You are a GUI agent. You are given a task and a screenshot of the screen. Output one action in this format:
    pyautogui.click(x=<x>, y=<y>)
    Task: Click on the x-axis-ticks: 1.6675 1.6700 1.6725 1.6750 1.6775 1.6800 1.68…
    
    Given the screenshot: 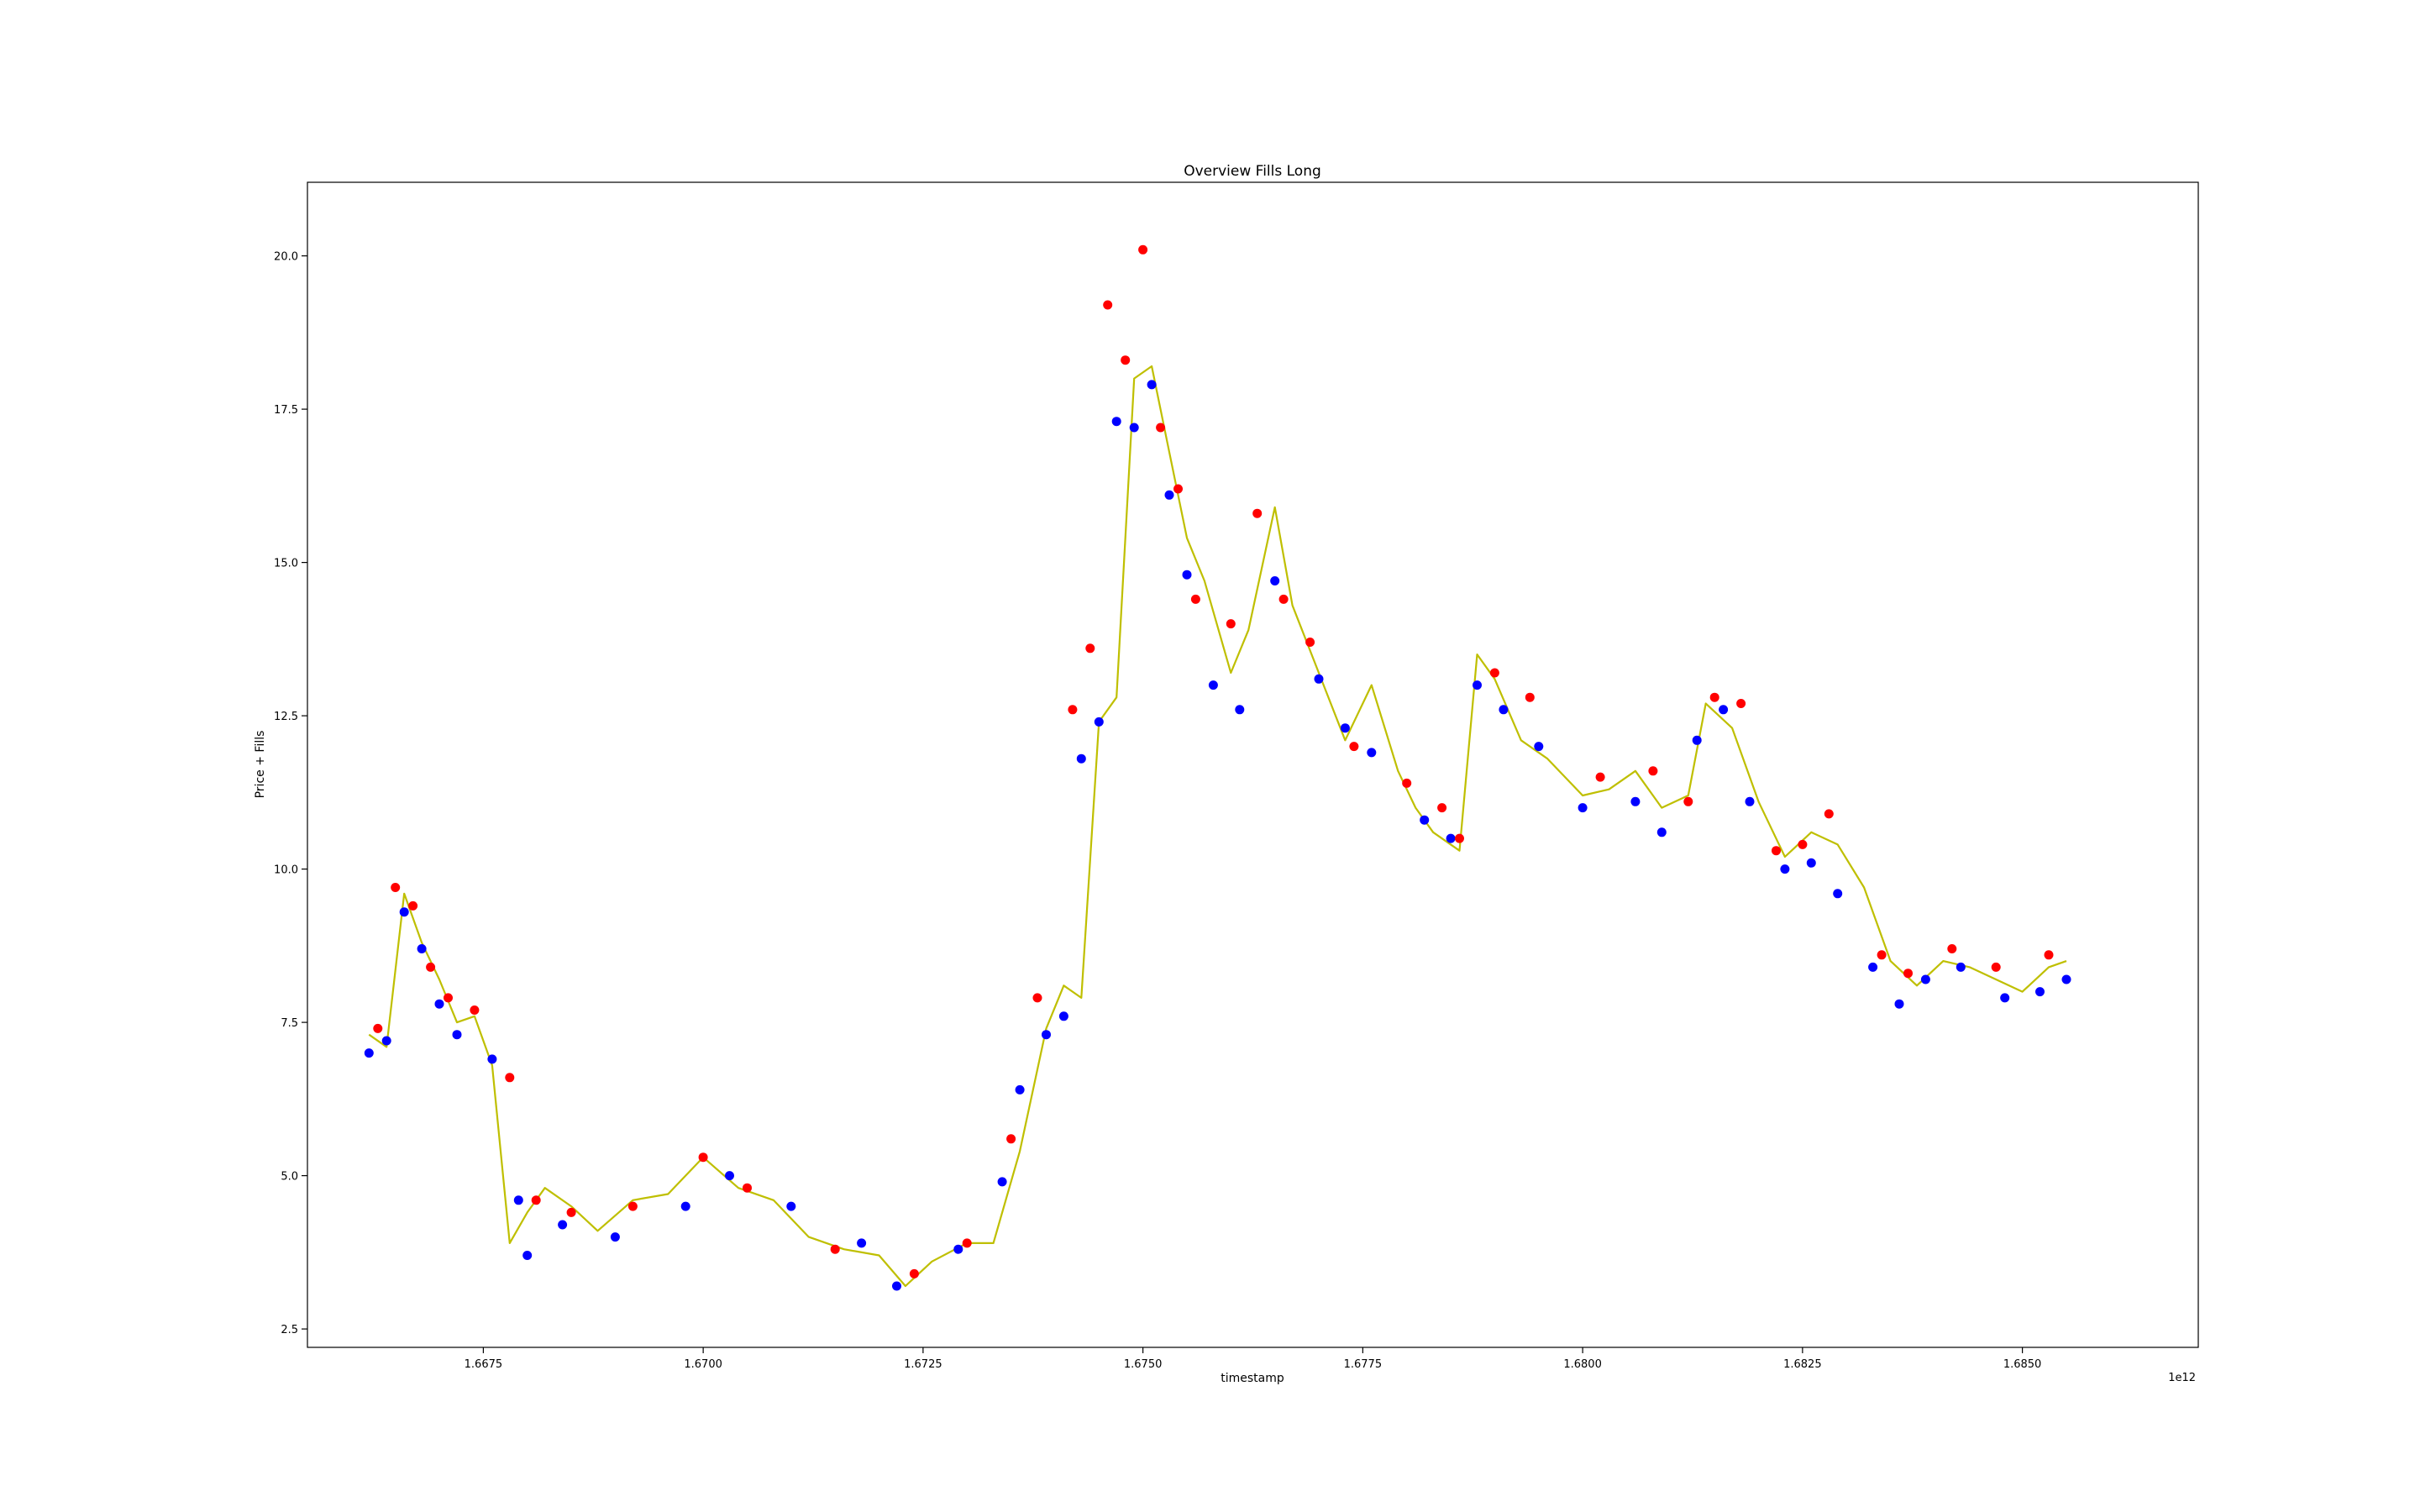 What is the action you would take?
    pyautogui.click(x=1253, y=1359)
    